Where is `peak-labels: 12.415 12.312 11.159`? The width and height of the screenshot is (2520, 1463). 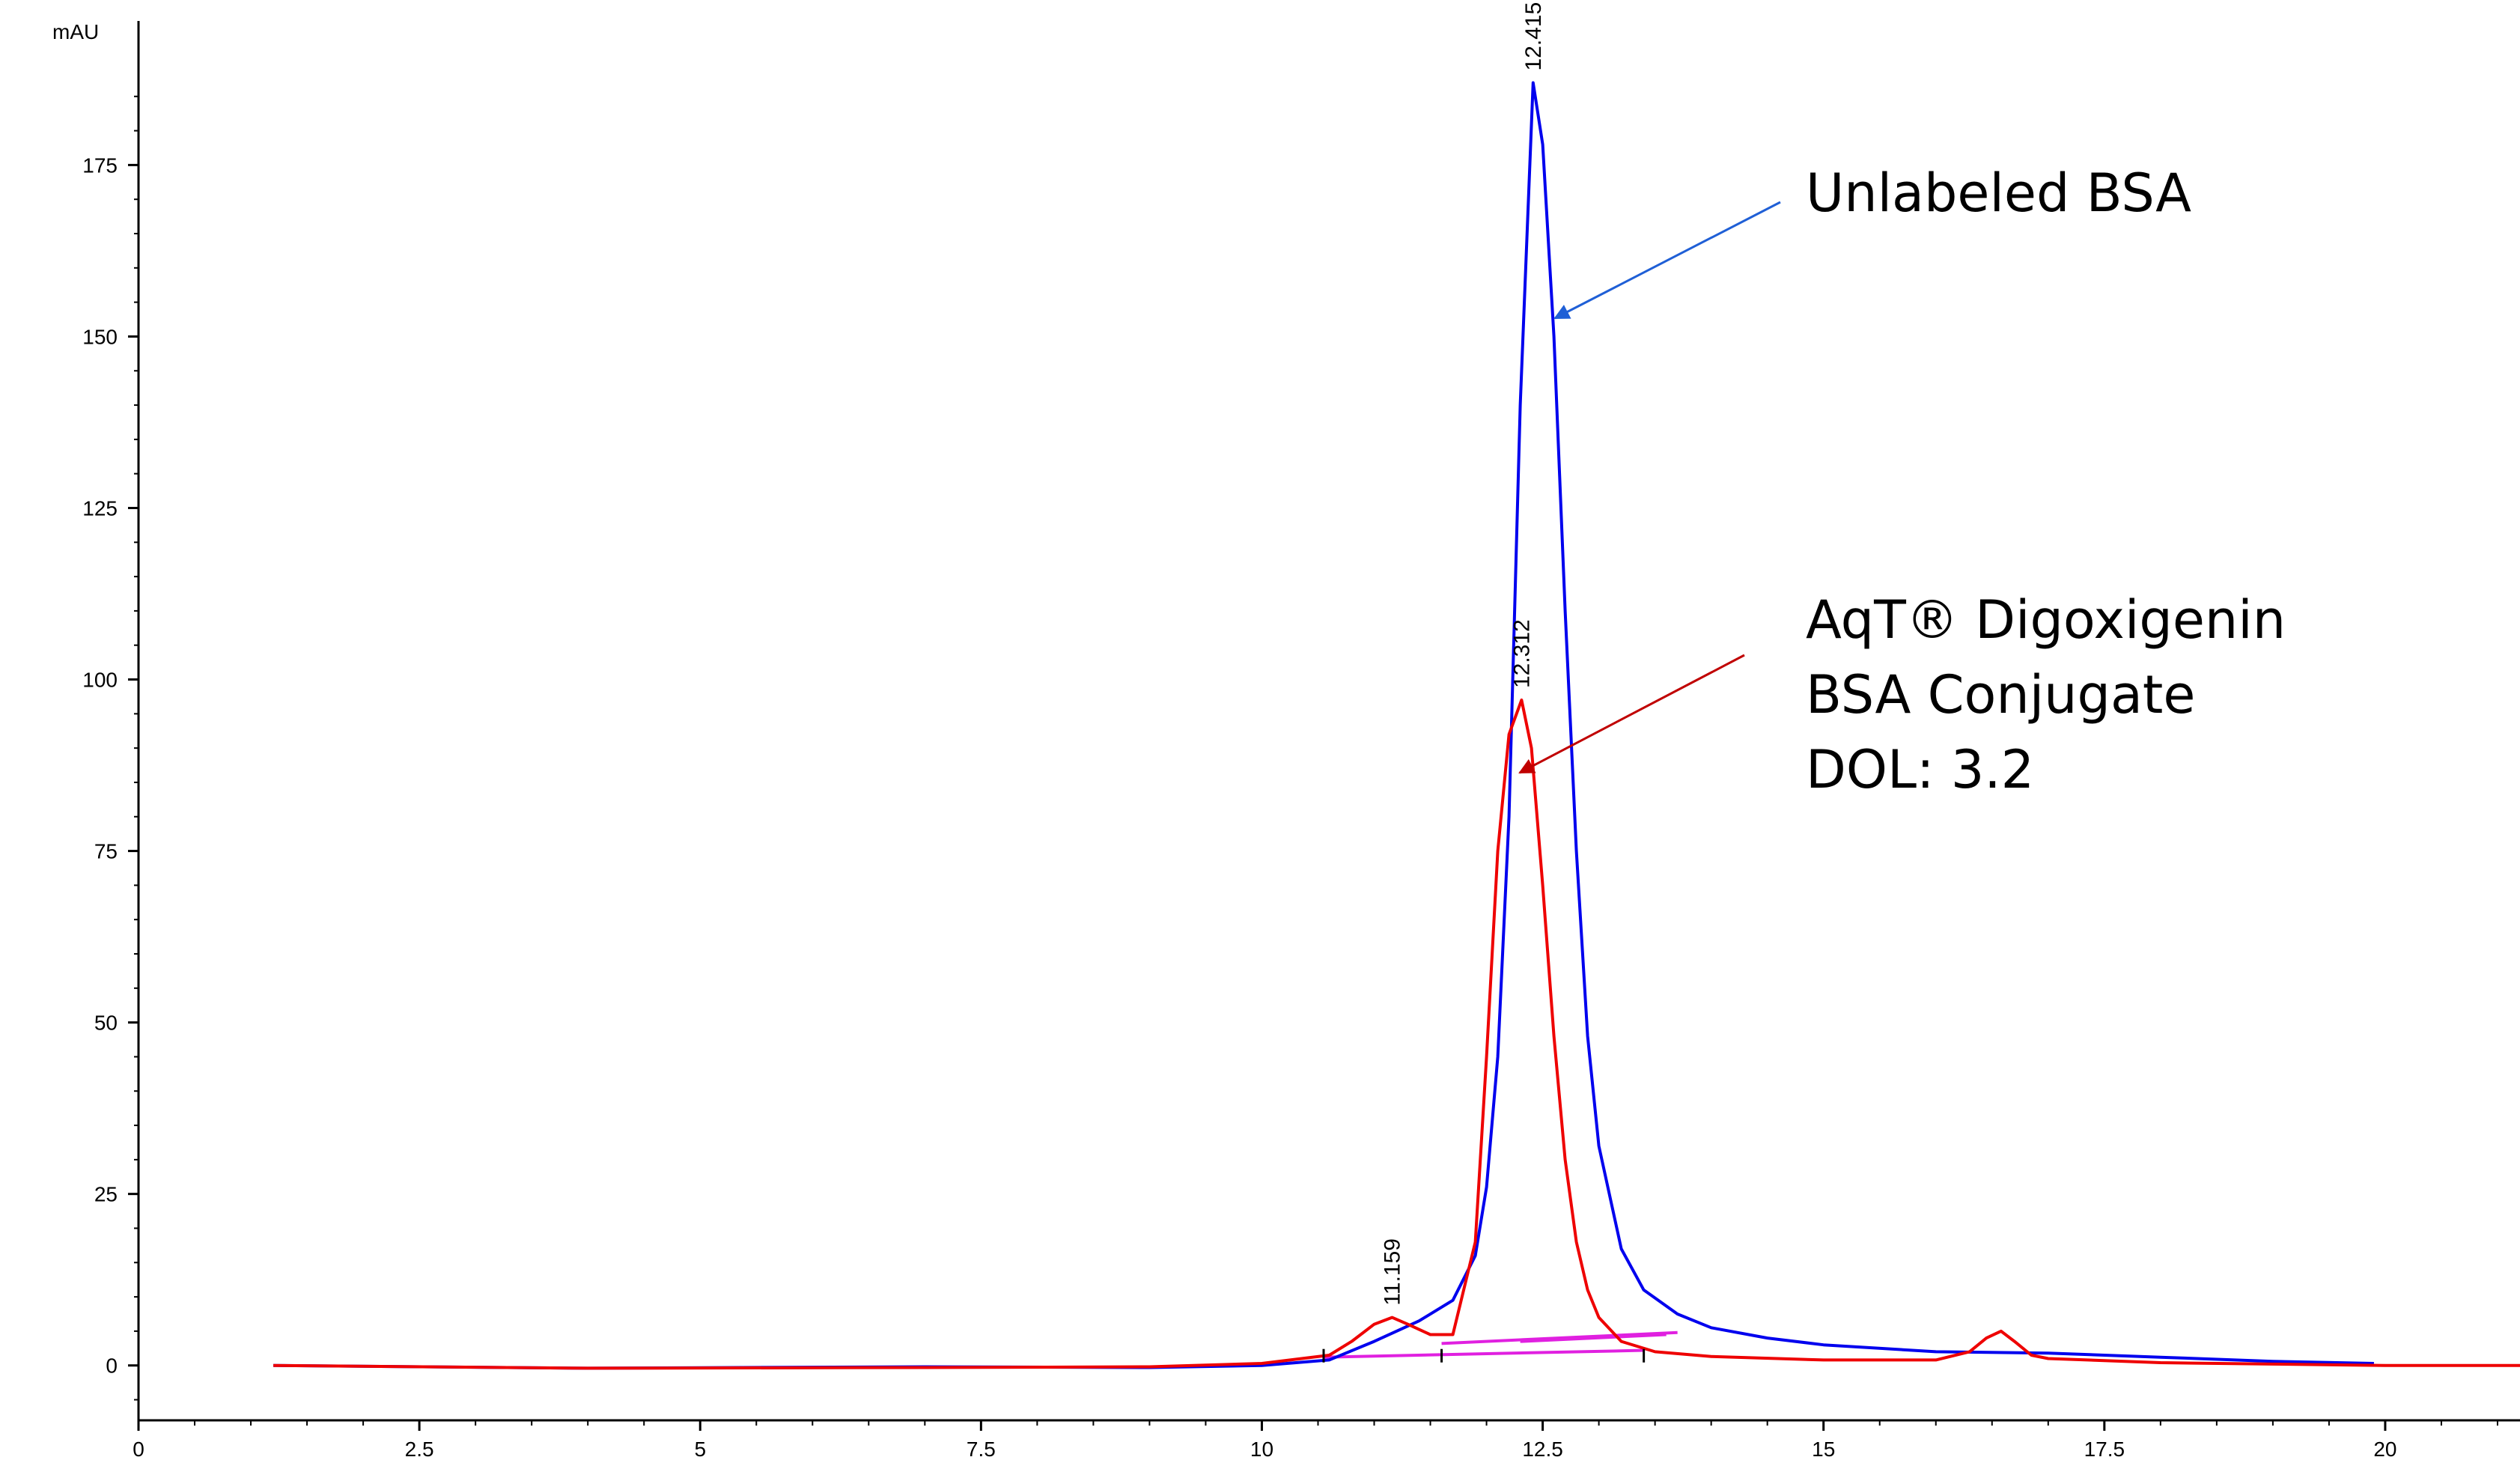 peak-labels: 12.415 12.312 11.159 is located at coordinates (1462, 654).